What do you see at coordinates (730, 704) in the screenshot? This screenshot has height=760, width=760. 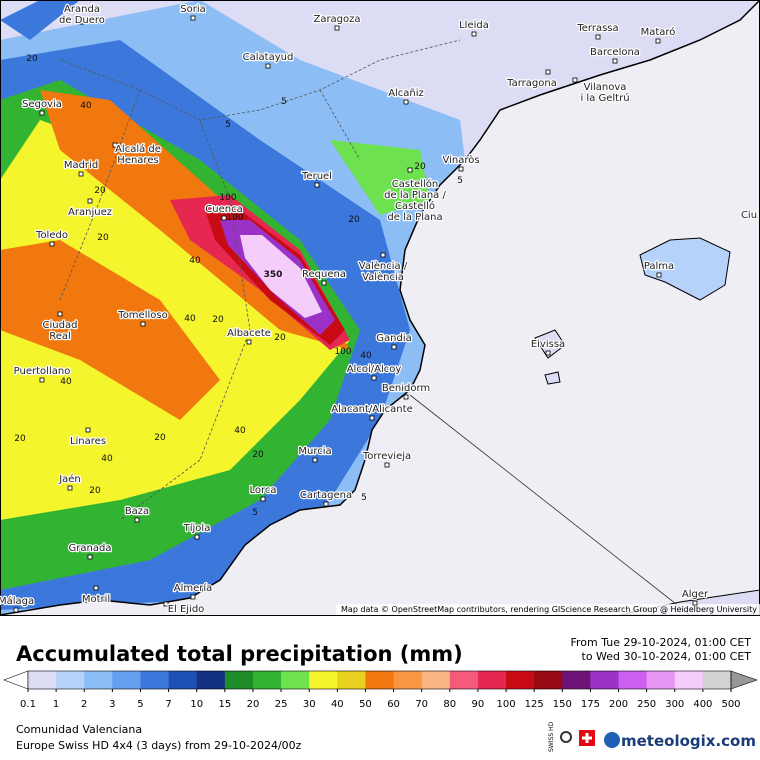 I see `colorbar-tick-label: 500` at bounding box center [730, 704].